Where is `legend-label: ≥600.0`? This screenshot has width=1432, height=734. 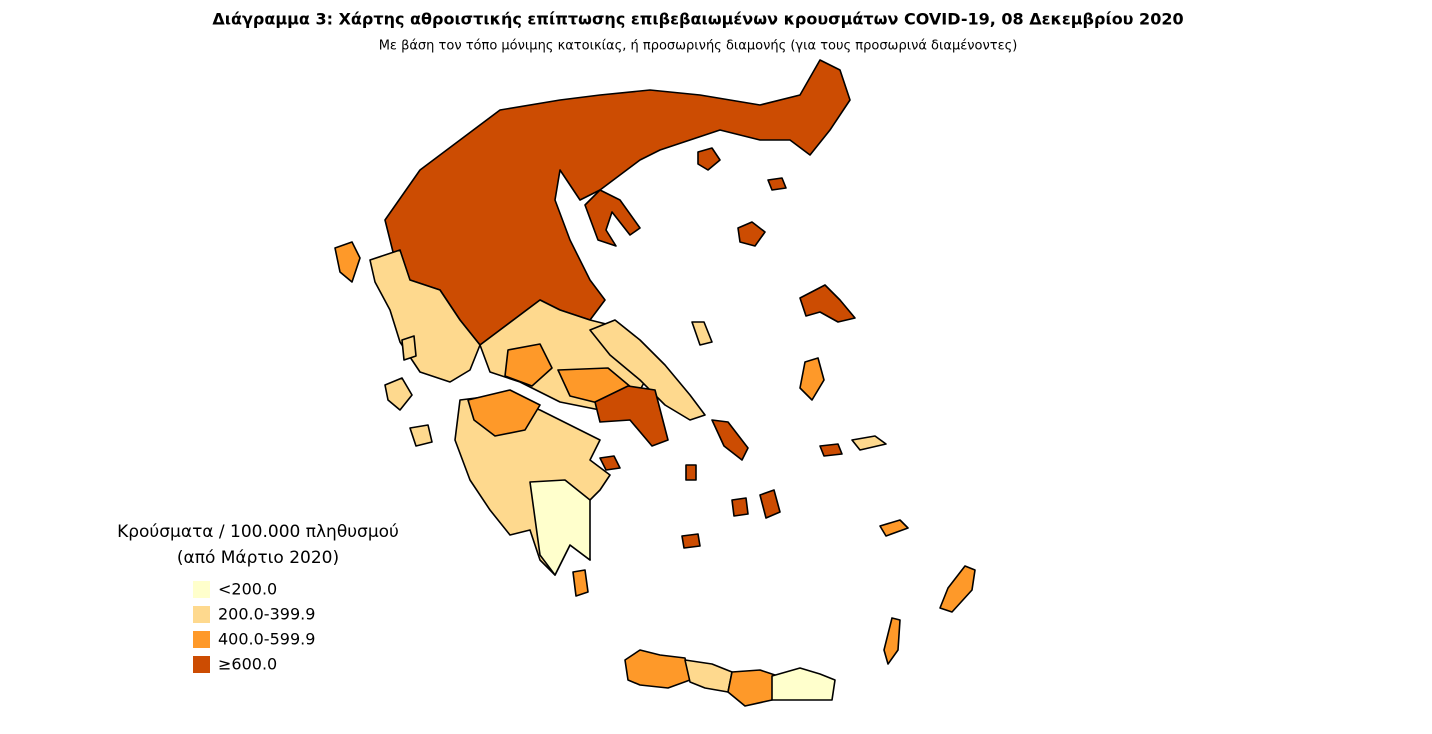
legend-label: ≥600.0 is located at coordinates (247, 664).